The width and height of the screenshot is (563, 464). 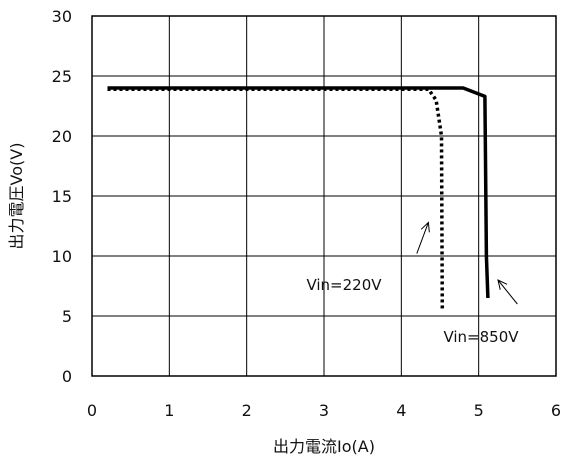 I want to click on x-tick-label: 2, so click(x=247, y=410).